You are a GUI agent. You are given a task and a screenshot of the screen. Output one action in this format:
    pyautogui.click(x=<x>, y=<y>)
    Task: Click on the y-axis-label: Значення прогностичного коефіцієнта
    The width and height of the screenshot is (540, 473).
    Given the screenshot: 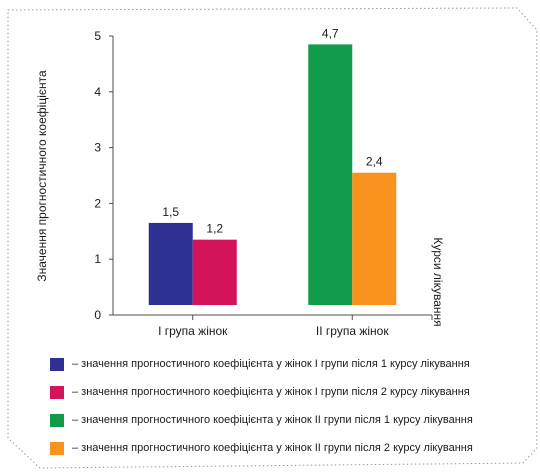 What is the action you would take?
    pyautogui.click(x=42, y=176)
    